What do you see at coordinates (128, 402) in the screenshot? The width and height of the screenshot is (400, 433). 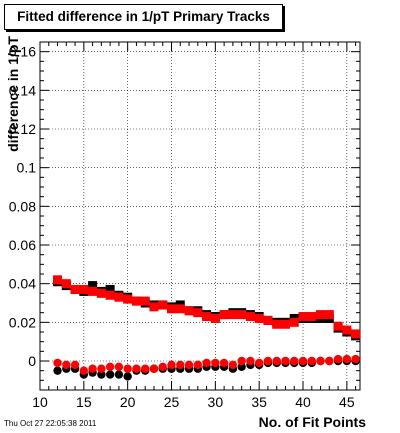 I see `x-tick-label: 20` at bounding box center [128, 402].